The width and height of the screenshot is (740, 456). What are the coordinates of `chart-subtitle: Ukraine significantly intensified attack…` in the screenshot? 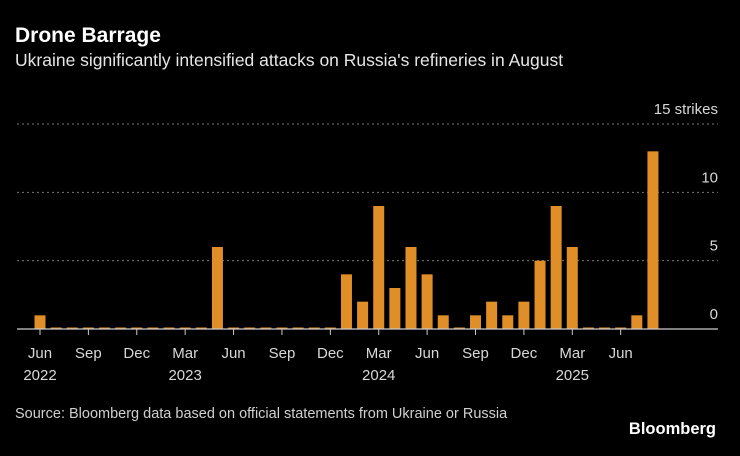 It's located at (289, 60).